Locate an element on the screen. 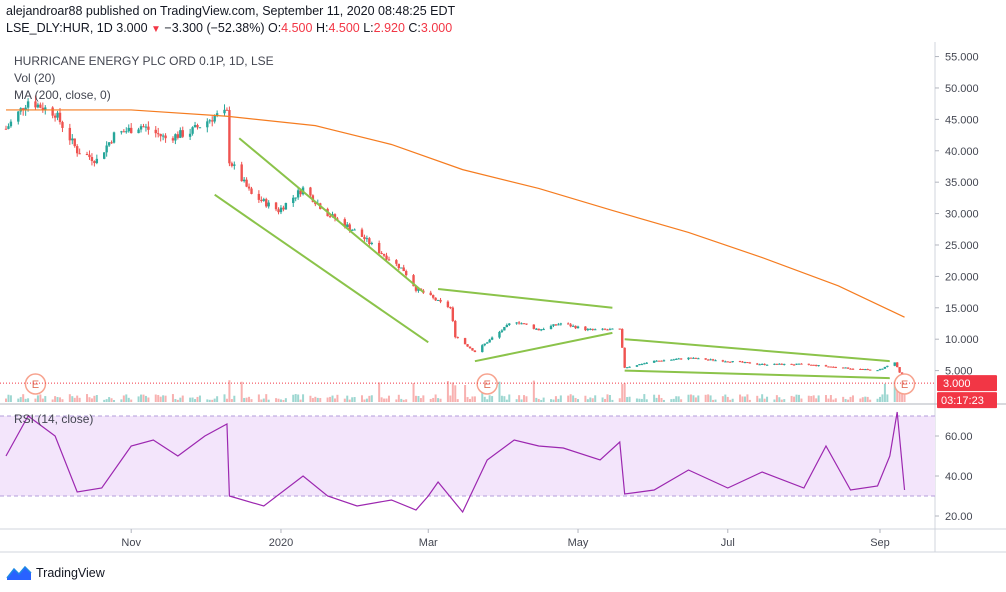 The image size is (1006, 592). high-label: H: is located at coordinates (322, 28).